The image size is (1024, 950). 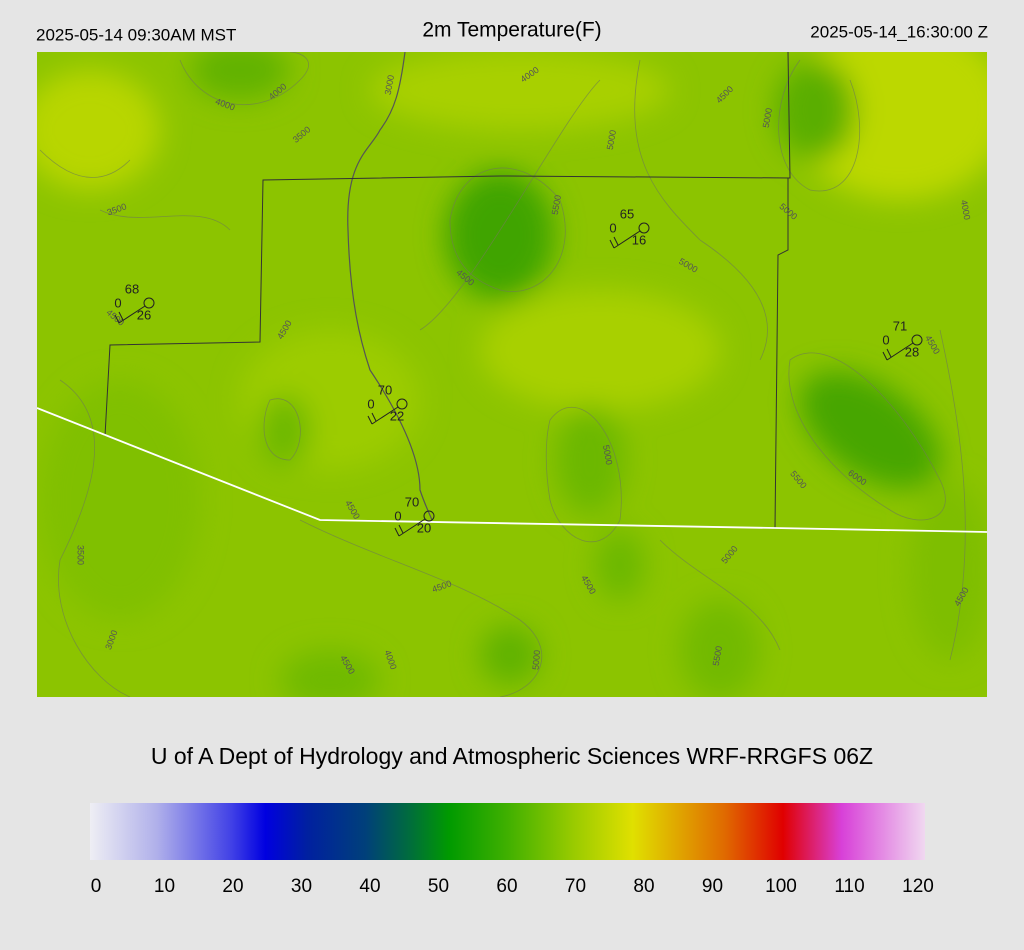 I want to click on colorbar-tick-label: 50, so click(x=438, y=886).